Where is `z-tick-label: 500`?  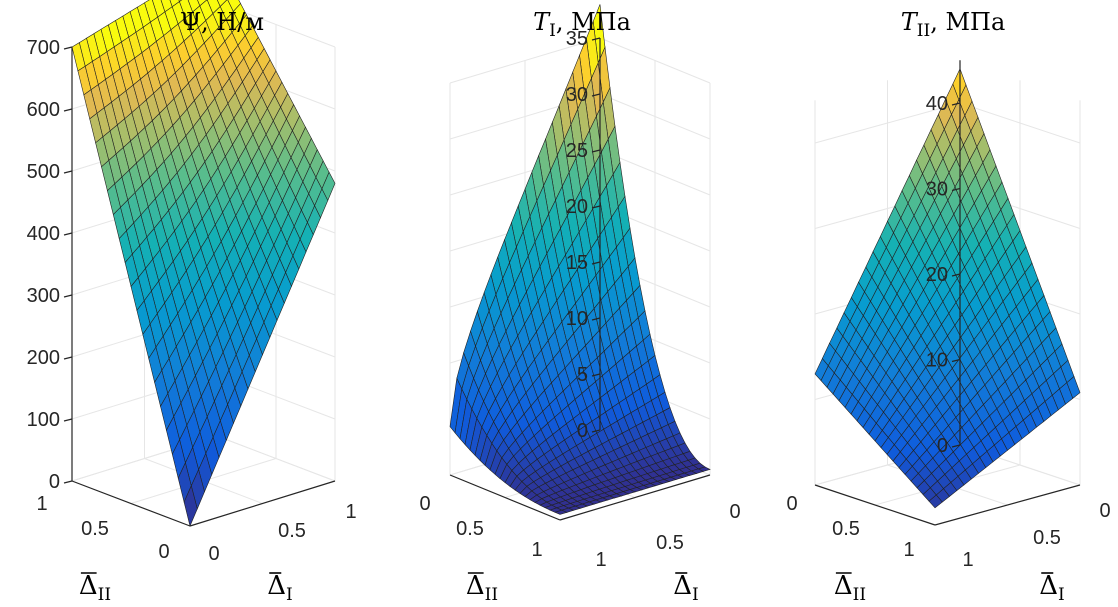 z-tick-label: 500 is located at coordinates (43, 172).